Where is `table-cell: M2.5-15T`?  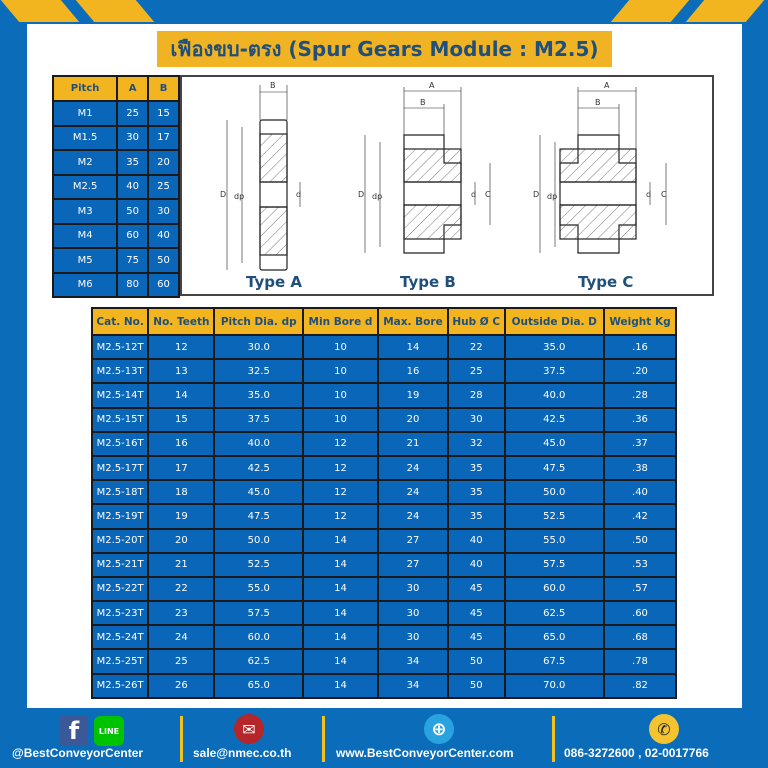
table-cell: M2.5-15T is located at coordinates (120, 419).